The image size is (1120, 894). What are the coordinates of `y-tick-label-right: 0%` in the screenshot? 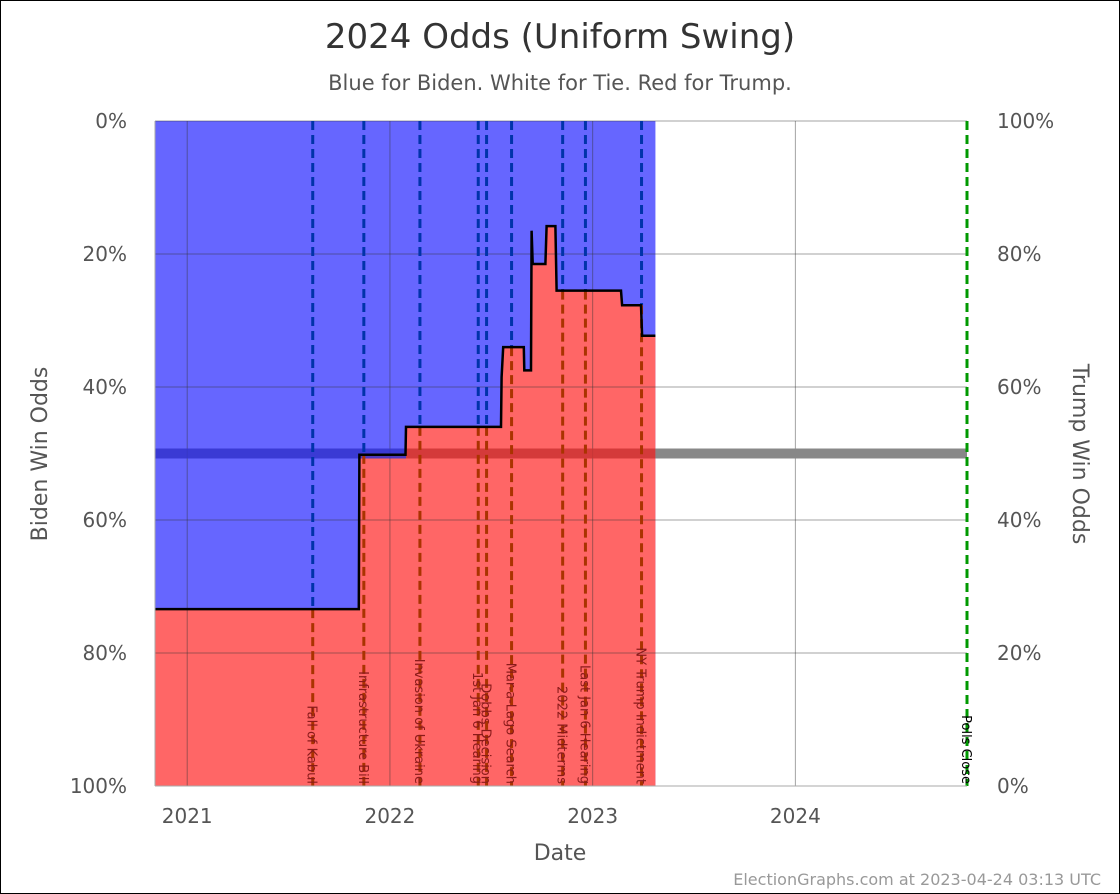 It's located at (1013, 786).